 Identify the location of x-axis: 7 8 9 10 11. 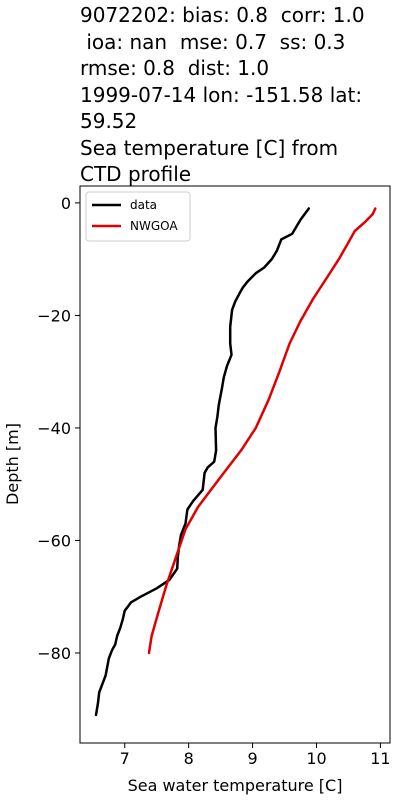
(255, 755).